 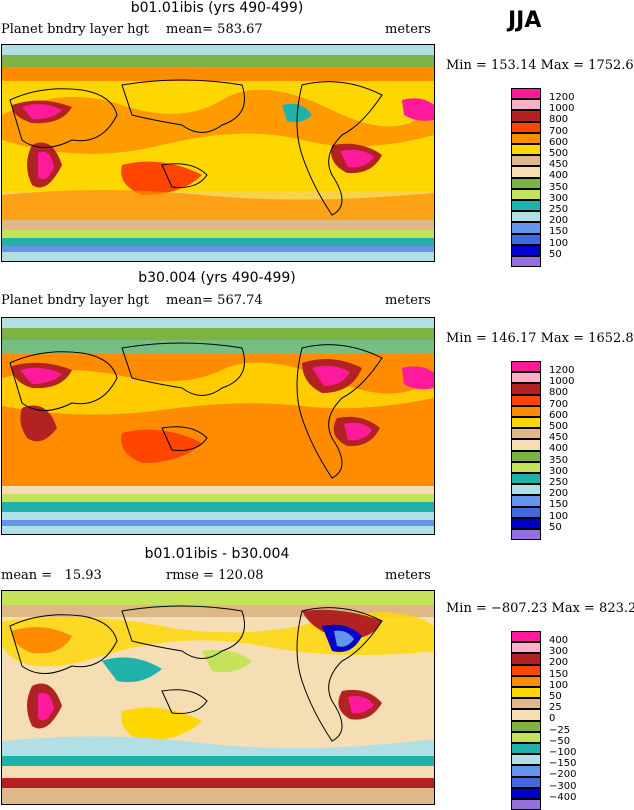 I want to click on panel-2-legend-label: 350, so click(x=559, y=460).